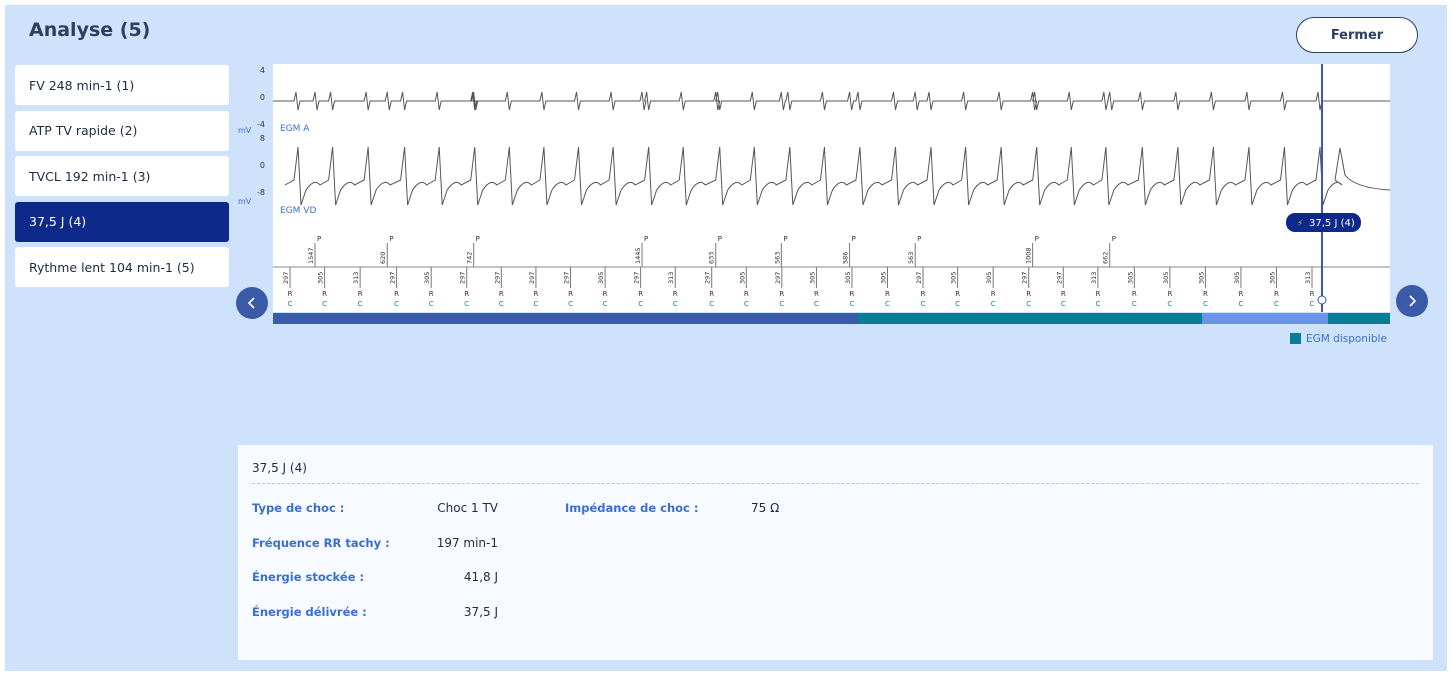 The height and width of the screenshot is (676, 1452). What do you see at coordinates (480, 577) in the screenshot?
I see `field-value: 41,8 J` at bounding box center [480, 577].